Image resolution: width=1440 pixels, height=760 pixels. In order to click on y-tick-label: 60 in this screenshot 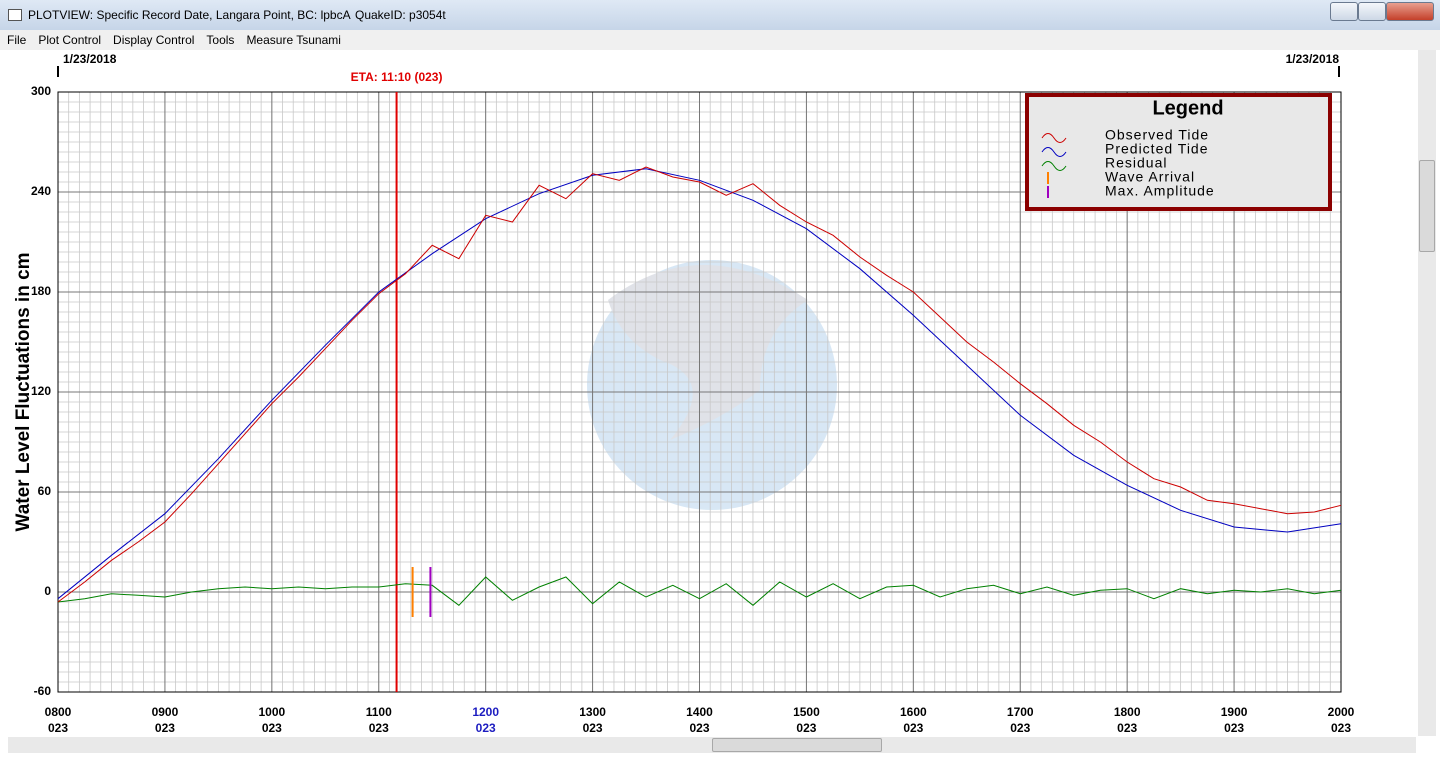, I will do `click(45, 491)`.